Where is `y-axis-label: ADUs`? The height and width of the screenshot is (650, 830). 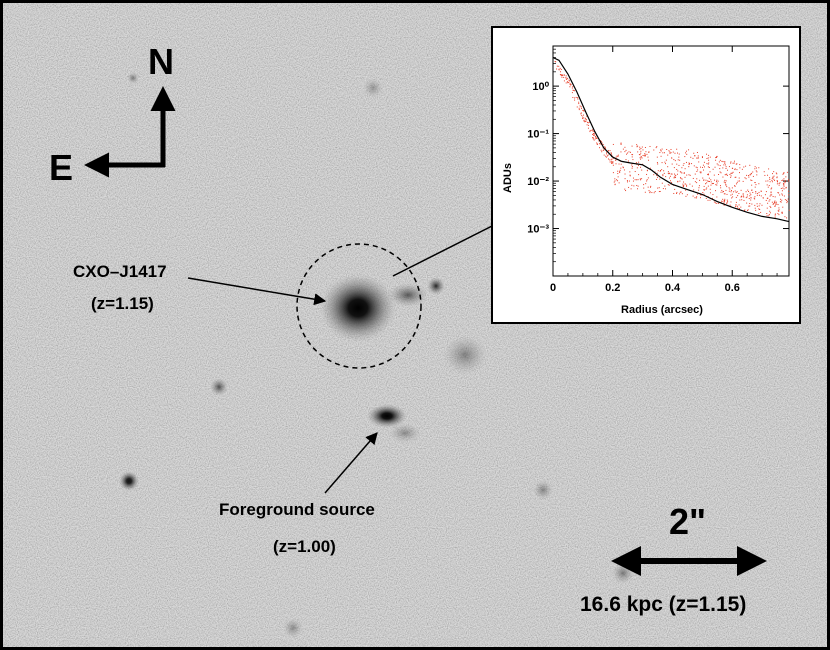 y-axis-label: ADUs is located at coordinates (508, 178).